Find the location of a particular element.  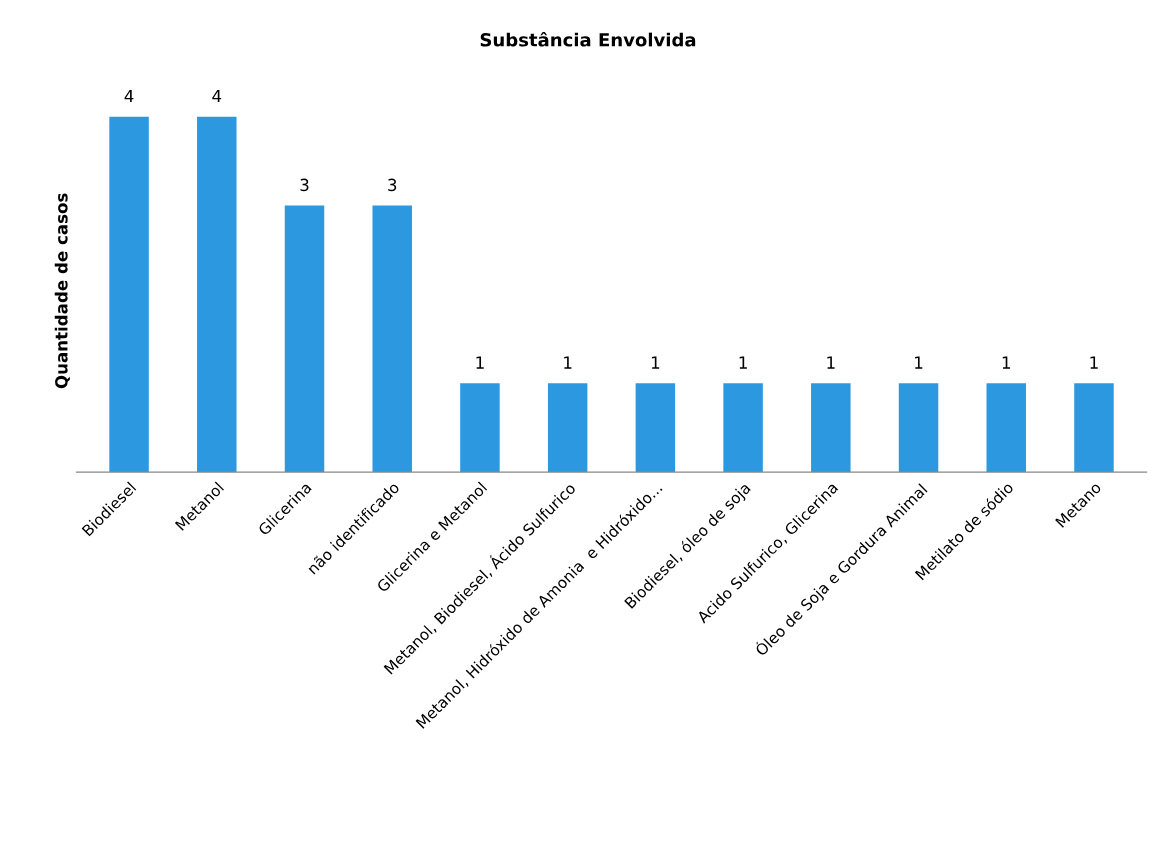

y-axis-title: Quantidade de casos is located at coordinates (62, 291).